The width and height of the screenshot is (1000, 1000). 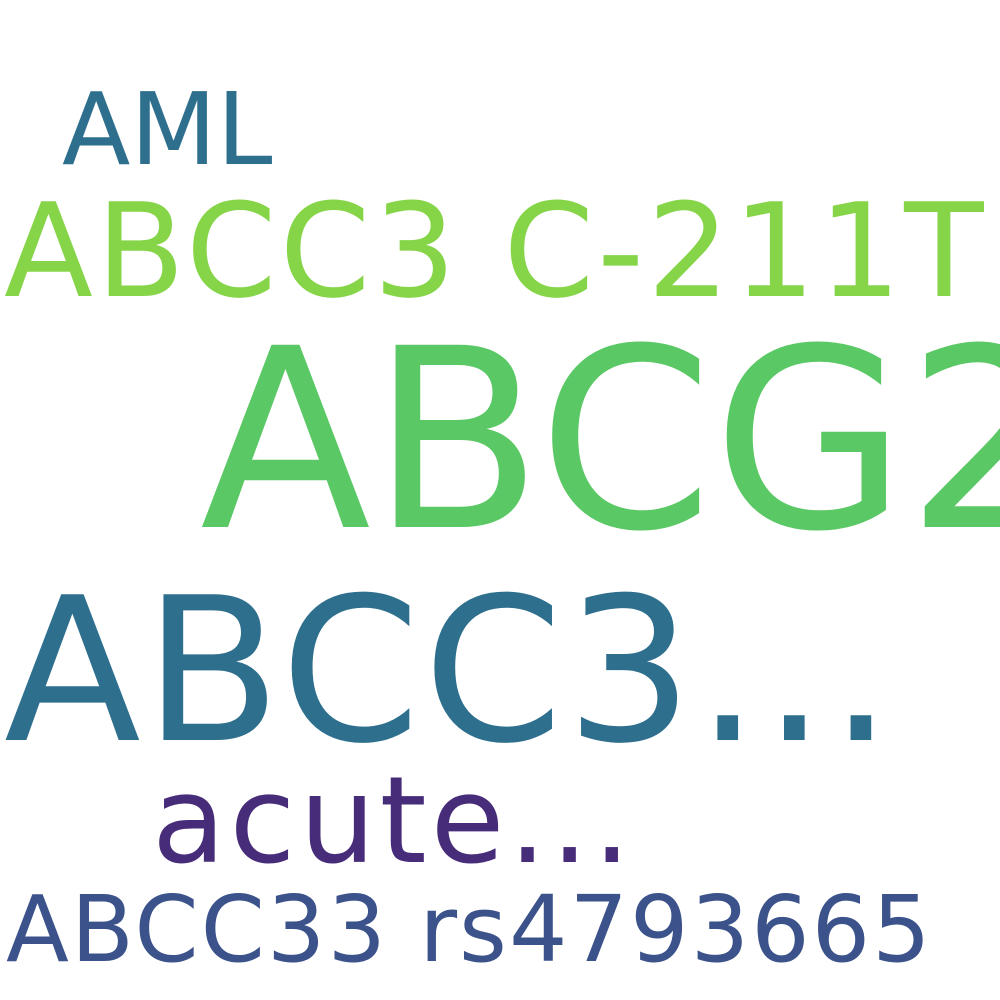 I want to click on word-abcc33-rs4793665: ABCC33 rs4793665, so click(x=469, y=929).